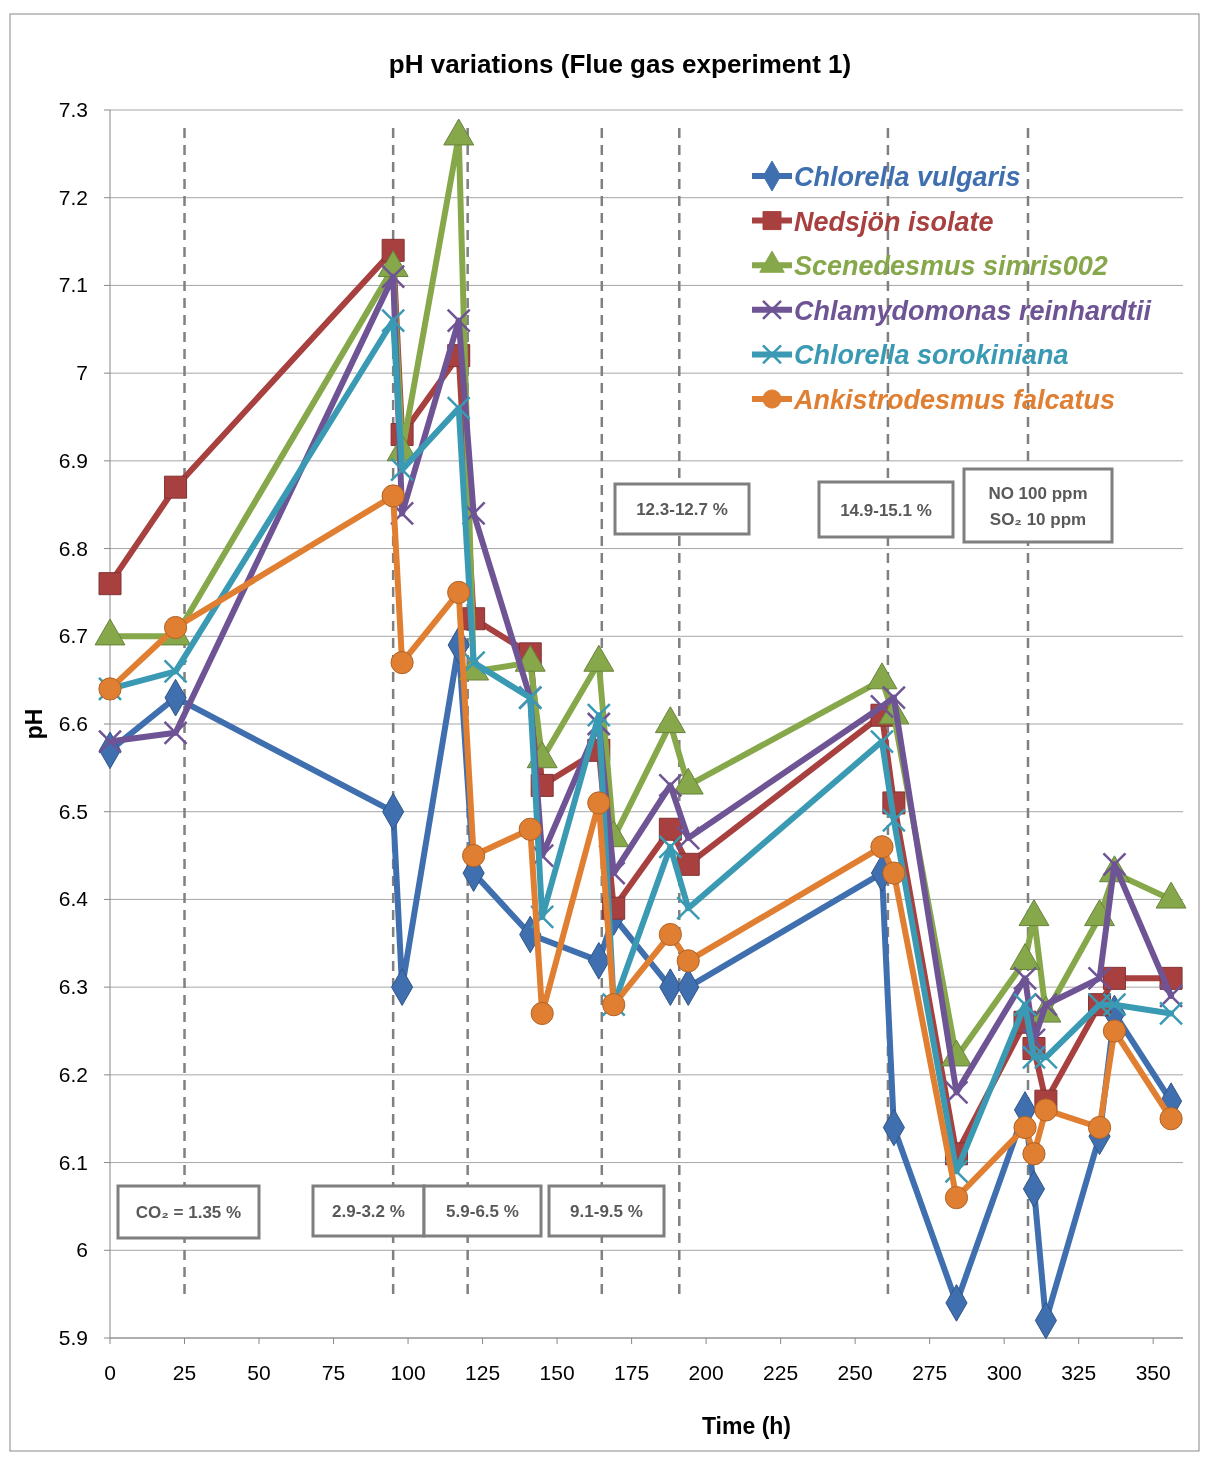 The width and height of the screenshot is (1205, 1459). I want to click on y-tick-label: 6.6, so click(73, 723).